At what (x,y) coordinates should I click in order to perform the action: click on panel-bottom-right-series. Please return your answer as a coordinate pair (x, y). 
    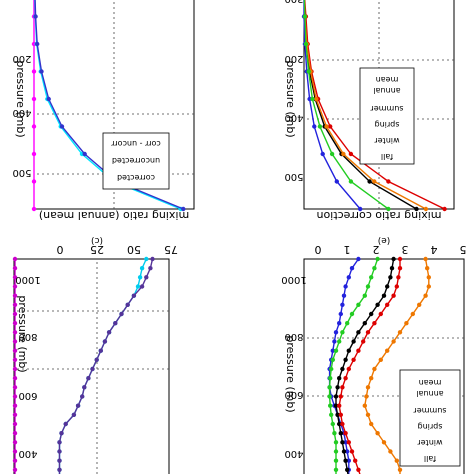
    Looking at the image, I should click on (379, 365).